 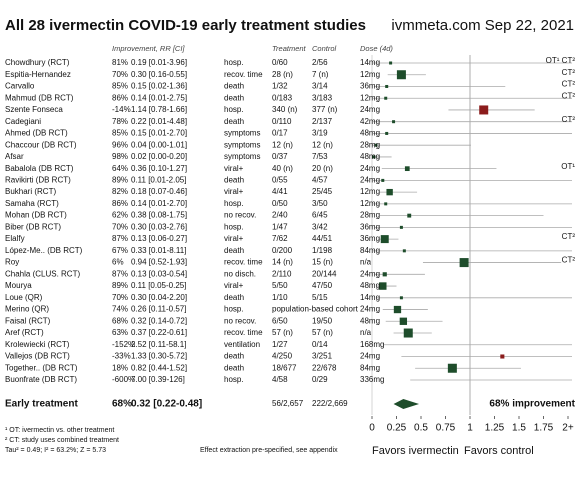 I want to click on x-tick-label: 0.5, so click(x=421, y=428).